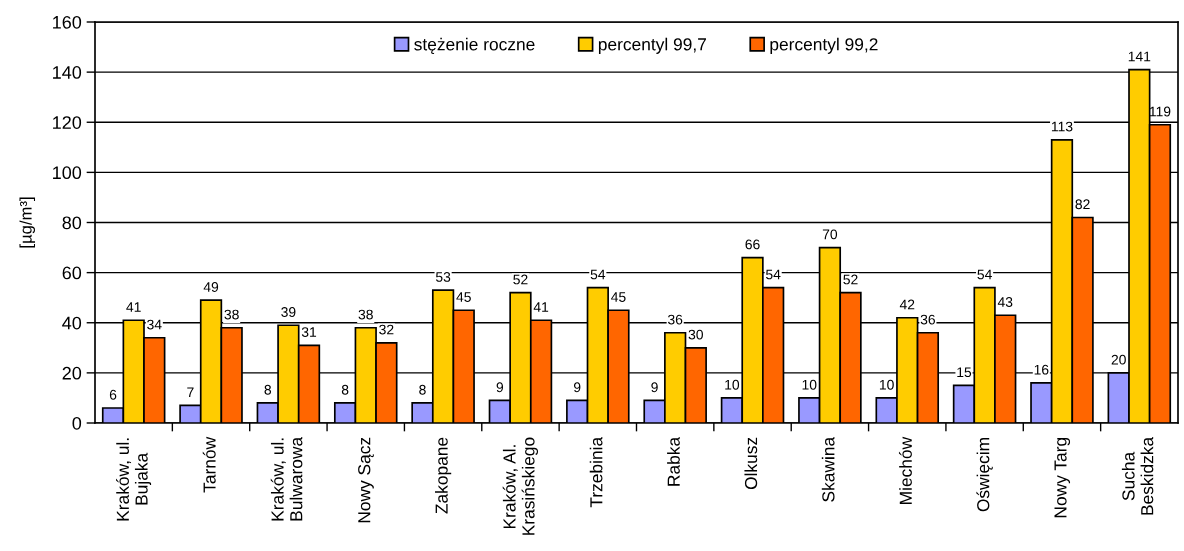 Image resolution: width=1184 pixels, height=551 pixels. What do you see at coordinates (474, 45) in the screenshot?
I see `legend-label: stężenie roczne` at bounding box center [474, 45].